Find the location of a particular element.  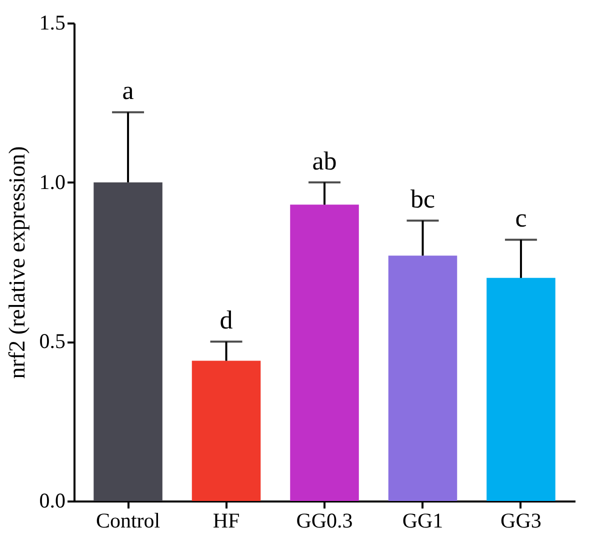

x-tick-label: GG1 is located at coordinates (423, 520).